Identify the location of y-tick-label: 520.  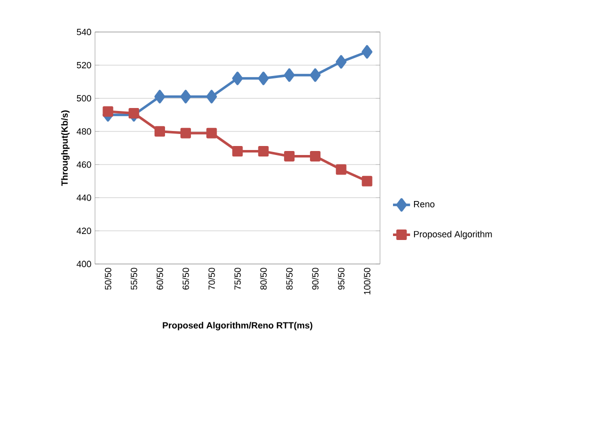
(84, 65).